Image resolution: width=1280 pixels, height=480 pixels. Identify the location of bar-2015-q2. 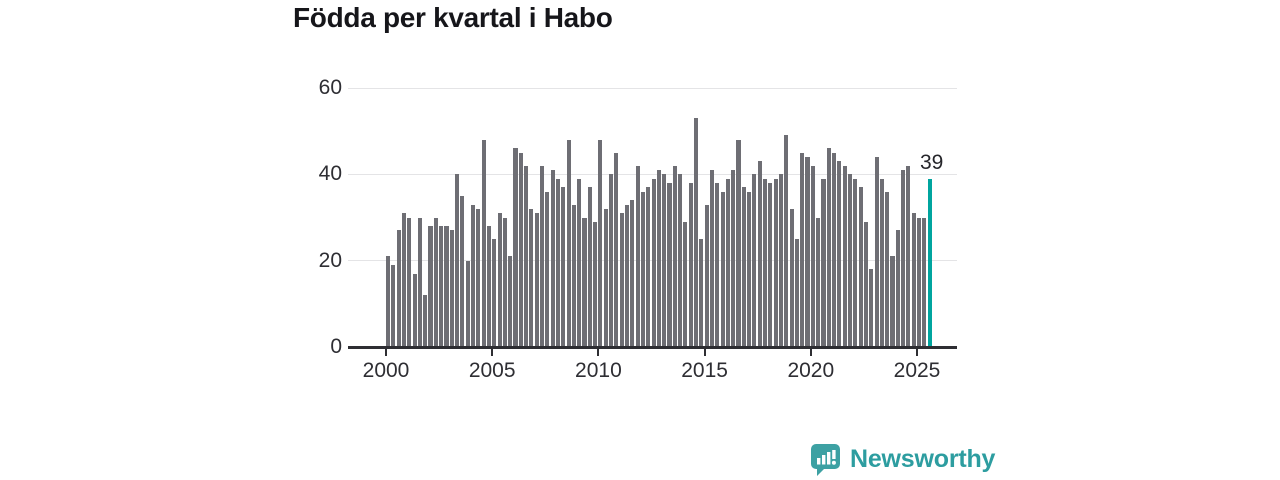
(711, 258).